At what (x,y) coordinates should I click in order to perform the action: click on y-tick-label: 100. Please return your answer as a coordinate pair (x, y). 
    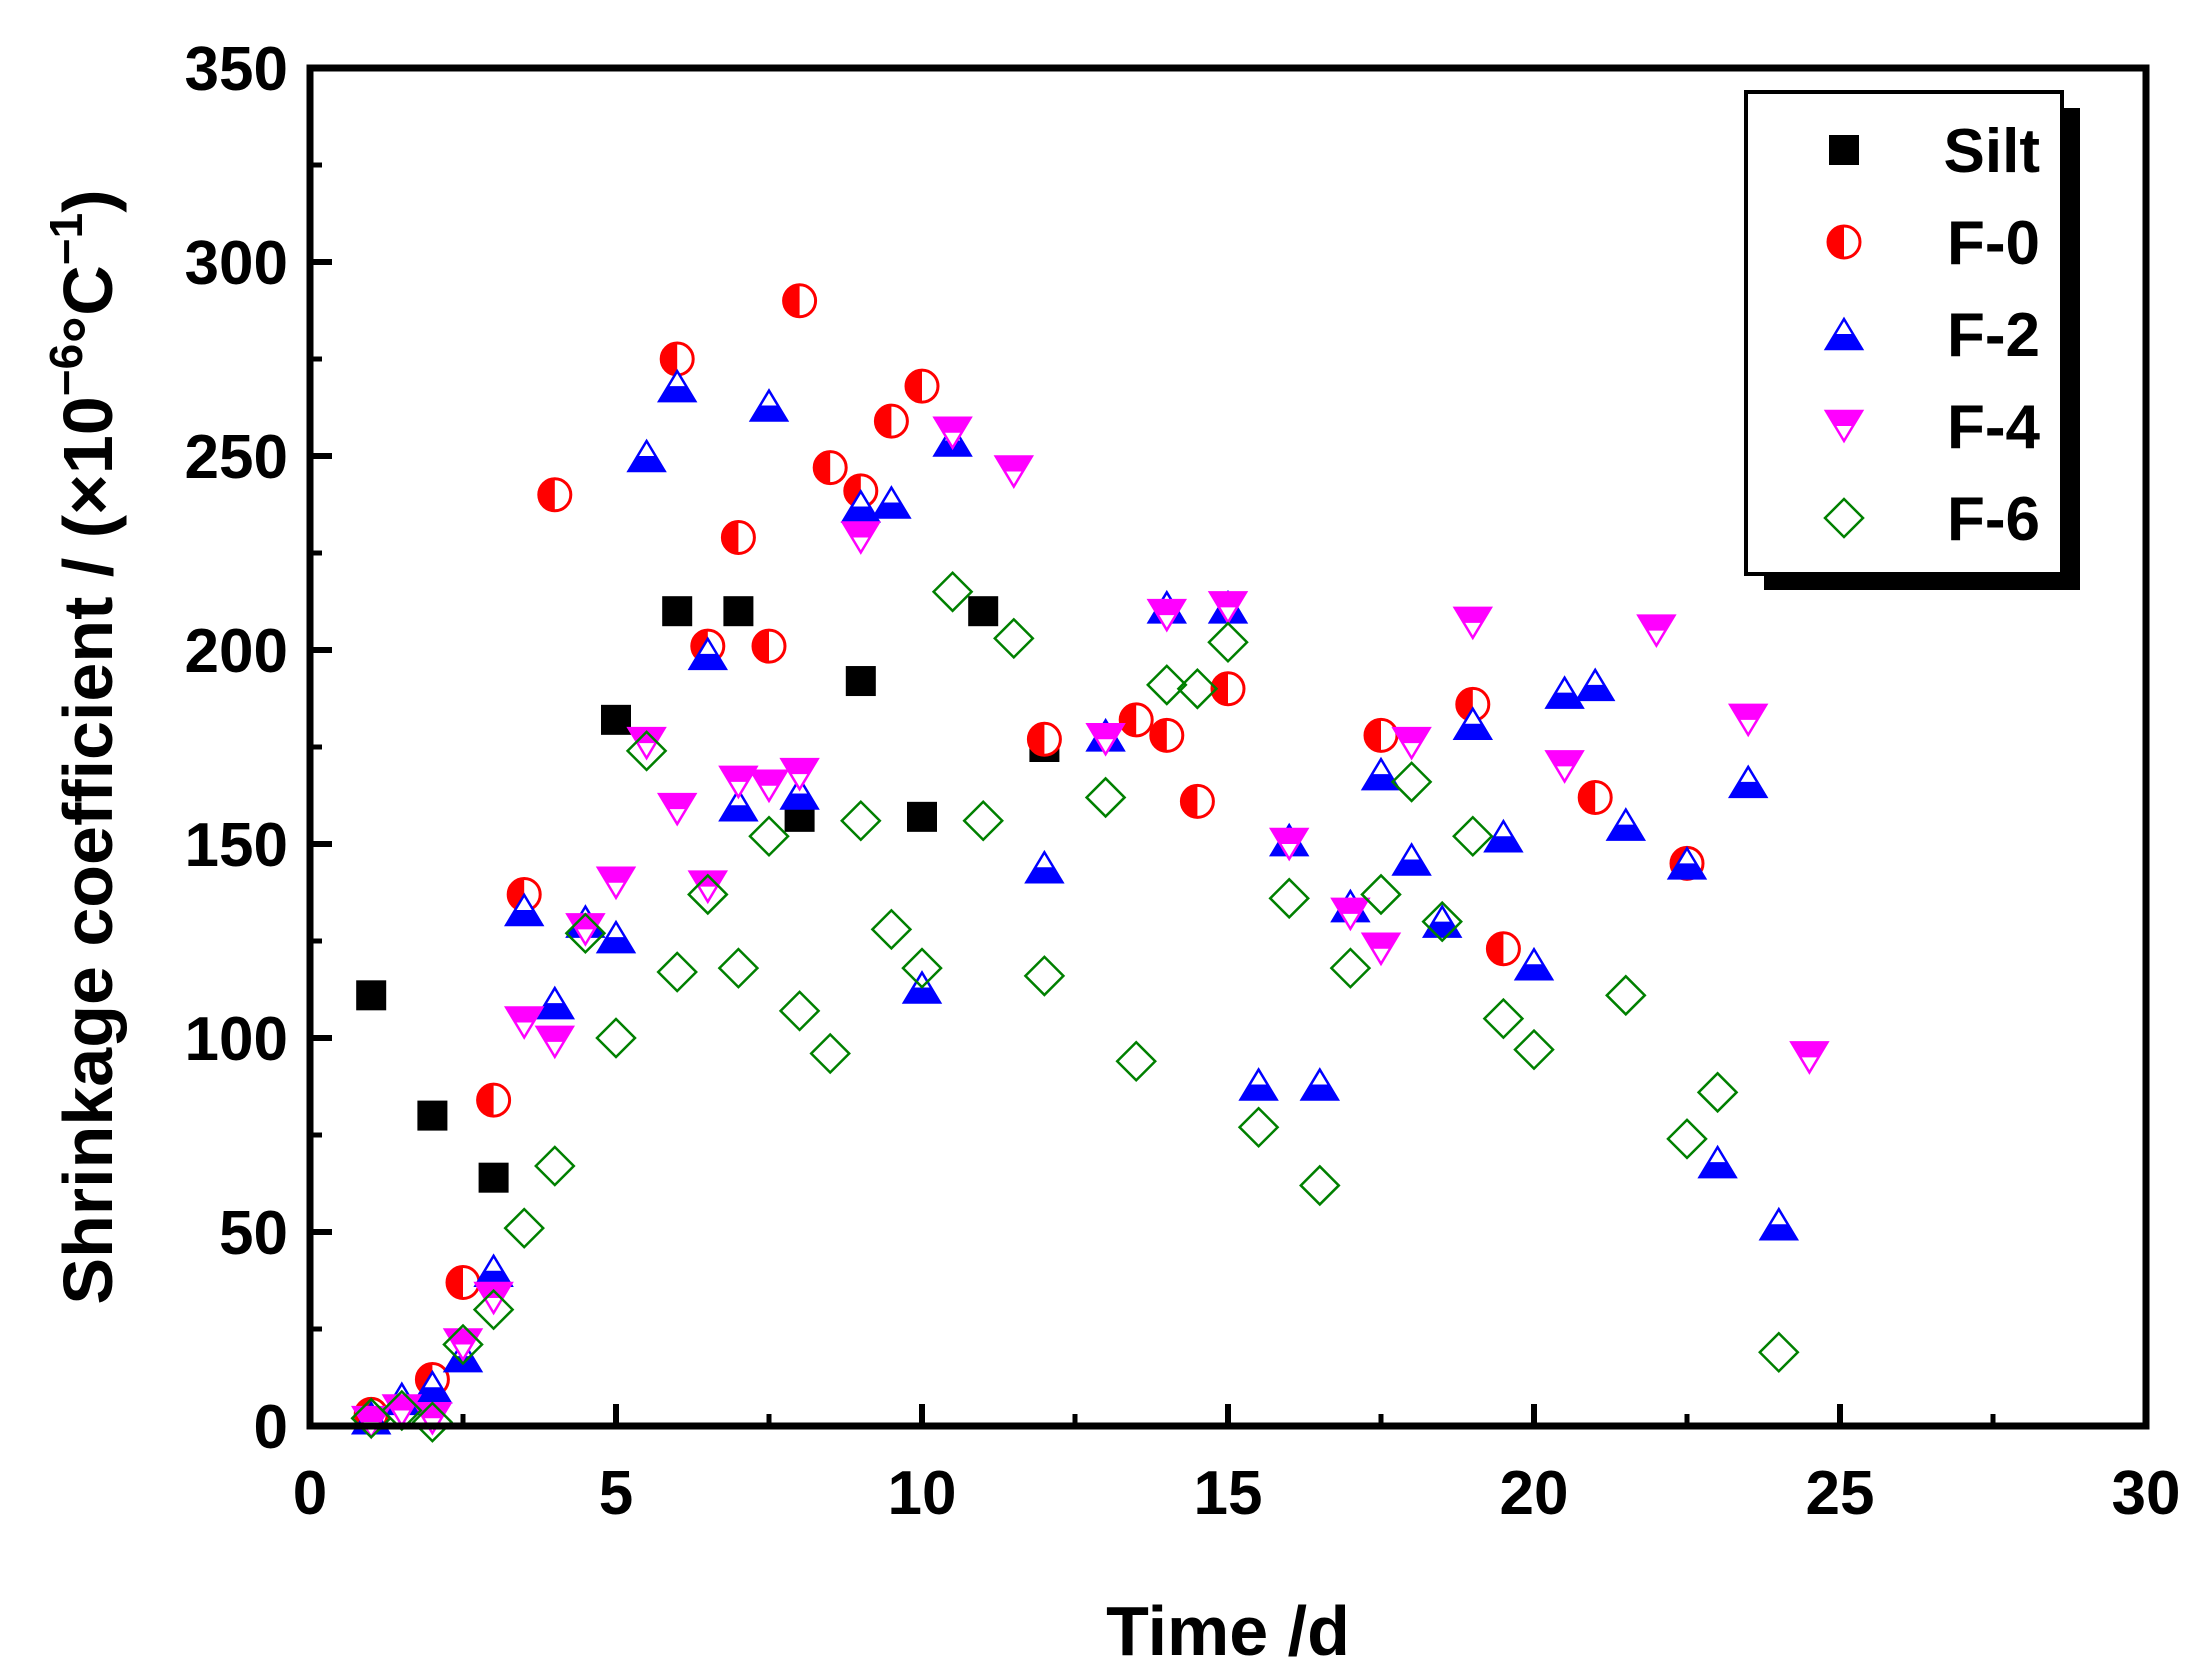
    Looking at the image, I should click on (236, 1039).